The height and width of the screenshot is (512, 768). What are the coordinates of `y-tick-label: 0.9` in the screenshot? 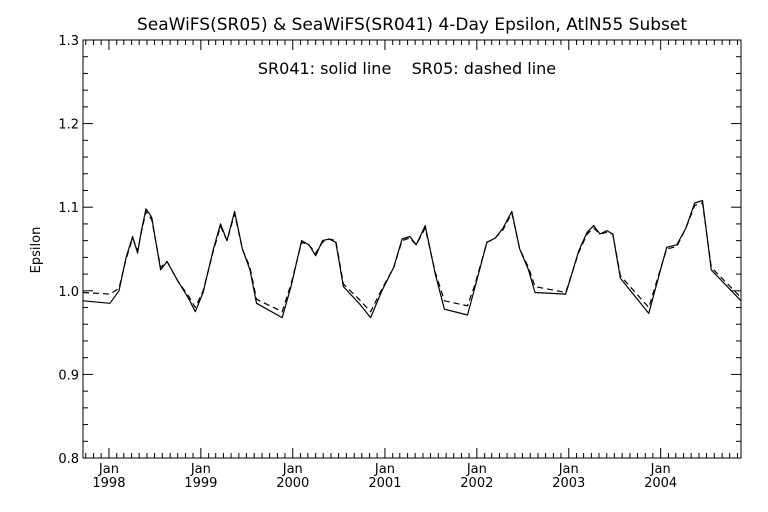 It's located at (68, 375).